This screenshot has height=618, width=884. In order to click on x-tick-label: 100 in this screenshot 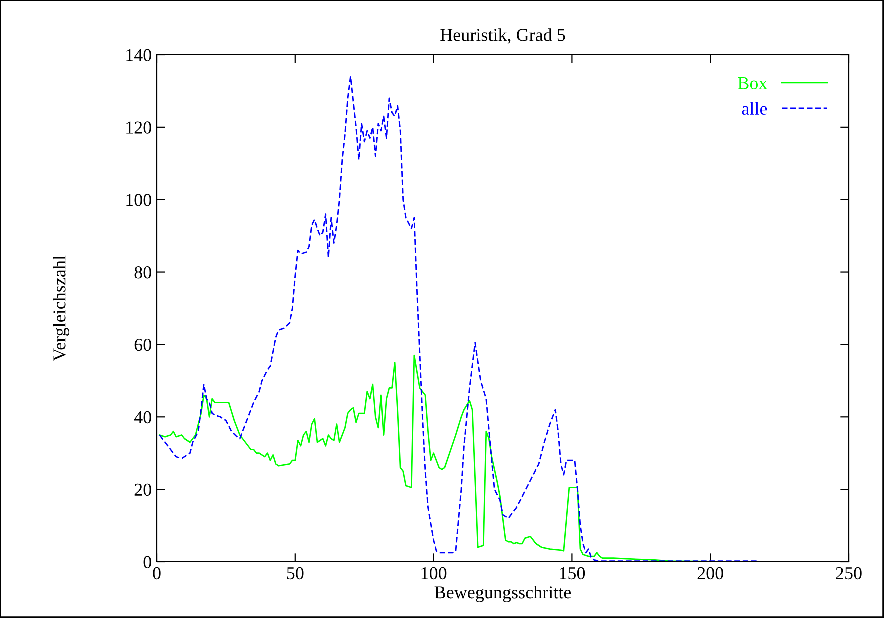, I will do `click(434, 573)`.